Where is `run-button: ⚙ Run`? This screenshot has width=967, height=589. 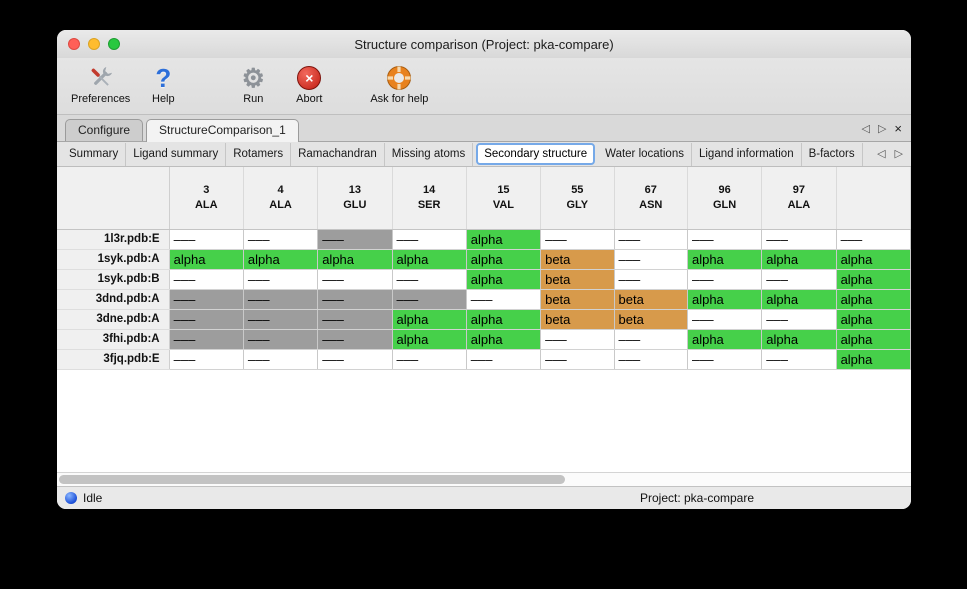
run-button: ⚙ Run is located at coordinates (253, 84).